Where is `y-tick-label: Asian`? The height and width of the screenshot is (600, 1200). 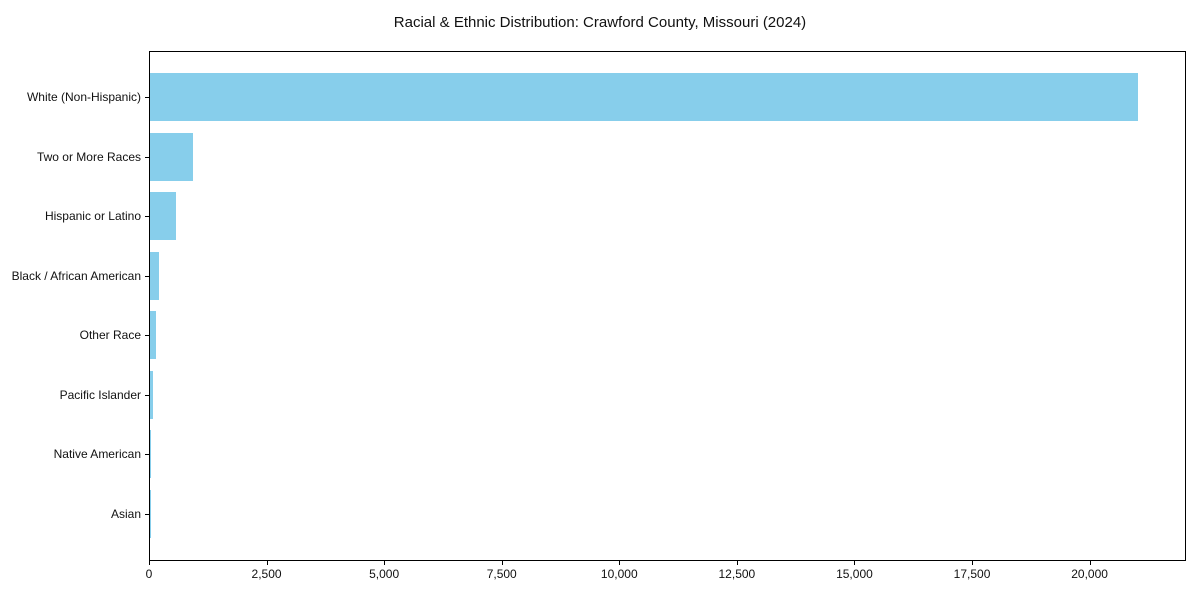 y-tick-label: Asian is located at coordinates (125, 513).